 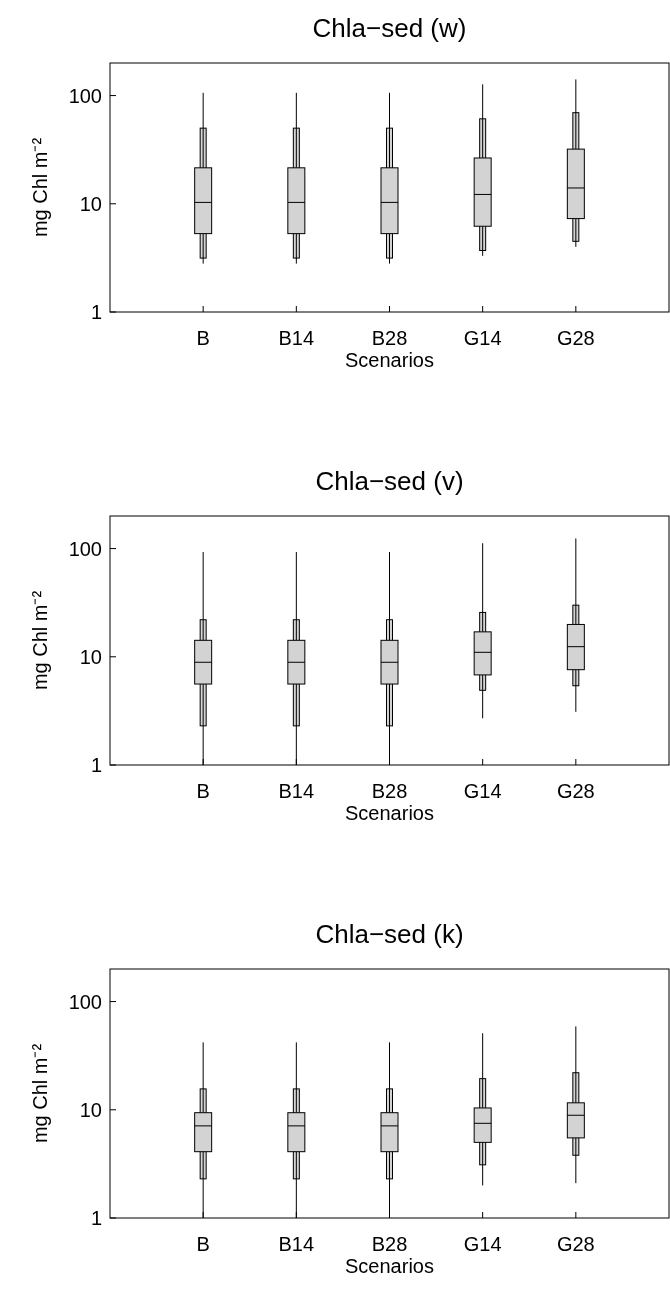 What do you see at coordinates (389, 28) in the screenshot?
I see `chart-title: Chla−sed (w)` at bounding box center [389, 28].